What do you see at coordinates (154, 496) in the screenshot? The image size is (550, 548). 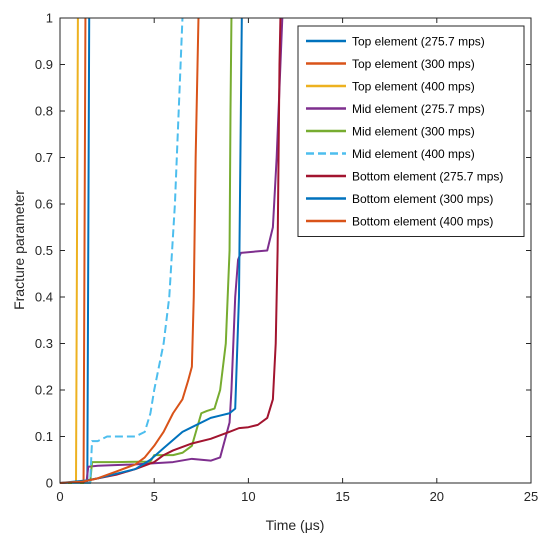 I see `x-tick-label: 5` at bounding box center [154, 496].